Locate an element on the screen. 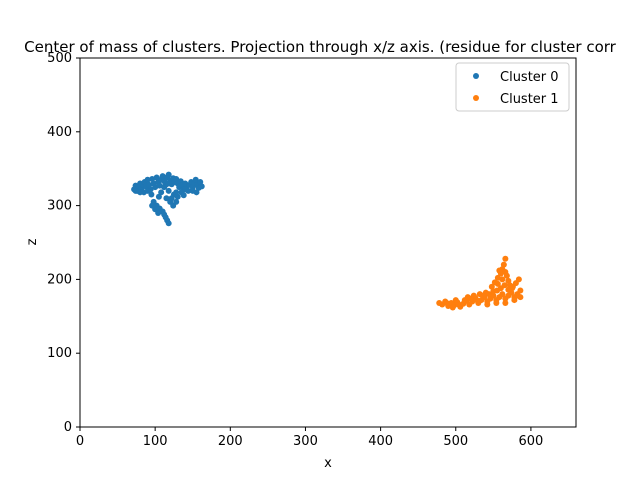 The height and width of the screenshot is (480, 640). y-tick-label: 200 is located at coordinates (59, 279).